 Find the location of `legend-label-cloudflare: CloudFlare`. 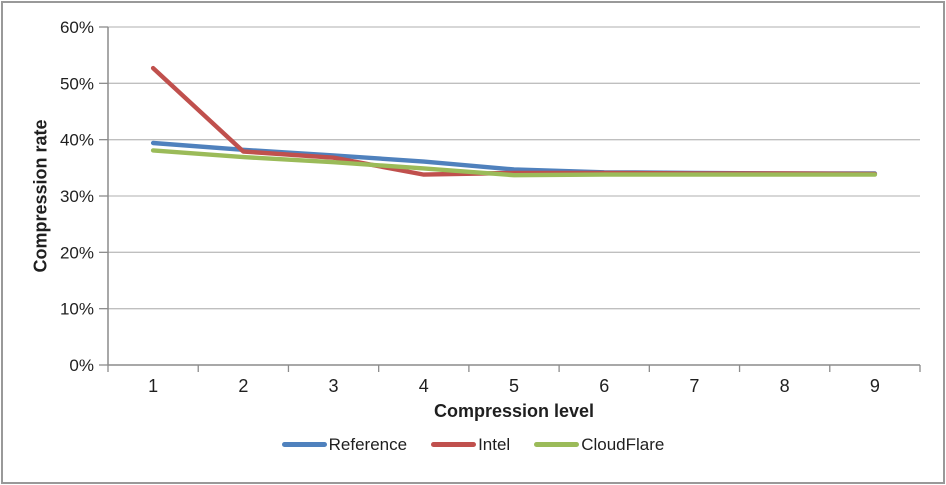

legend-label-cloudflare: CloudFlare is located at coordinates (623, 444).